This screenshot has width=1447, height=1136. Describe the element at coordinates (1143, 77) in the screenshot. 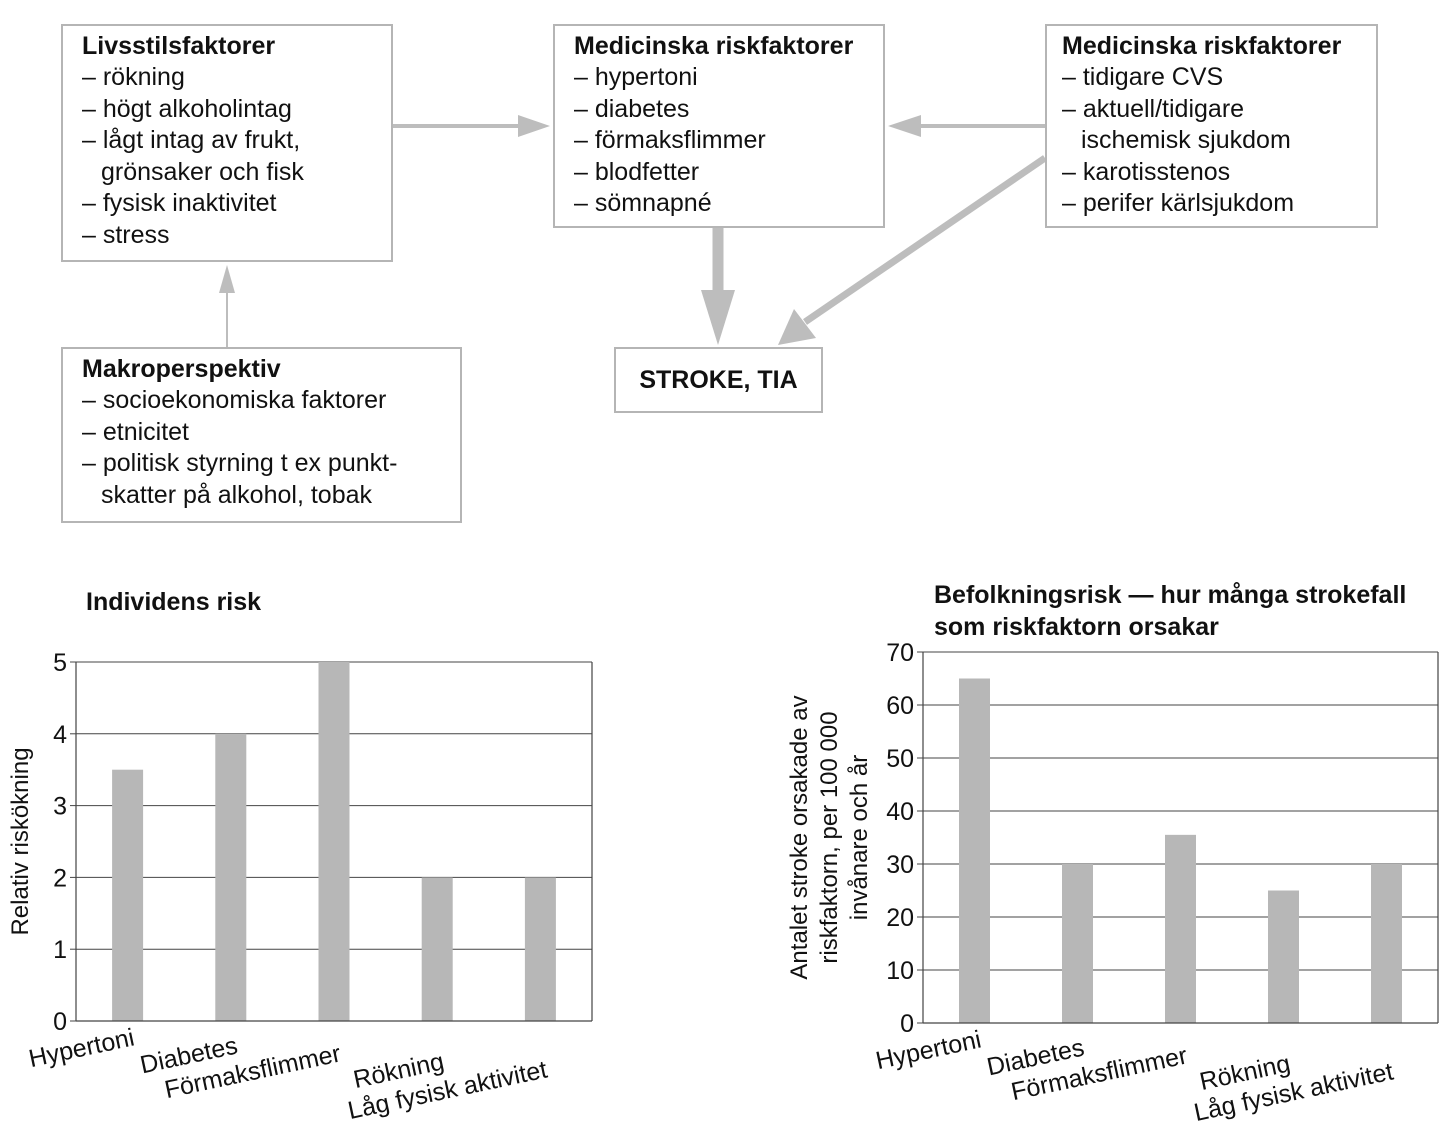

I see `vascular-item: – tidigare CVS` at that location.